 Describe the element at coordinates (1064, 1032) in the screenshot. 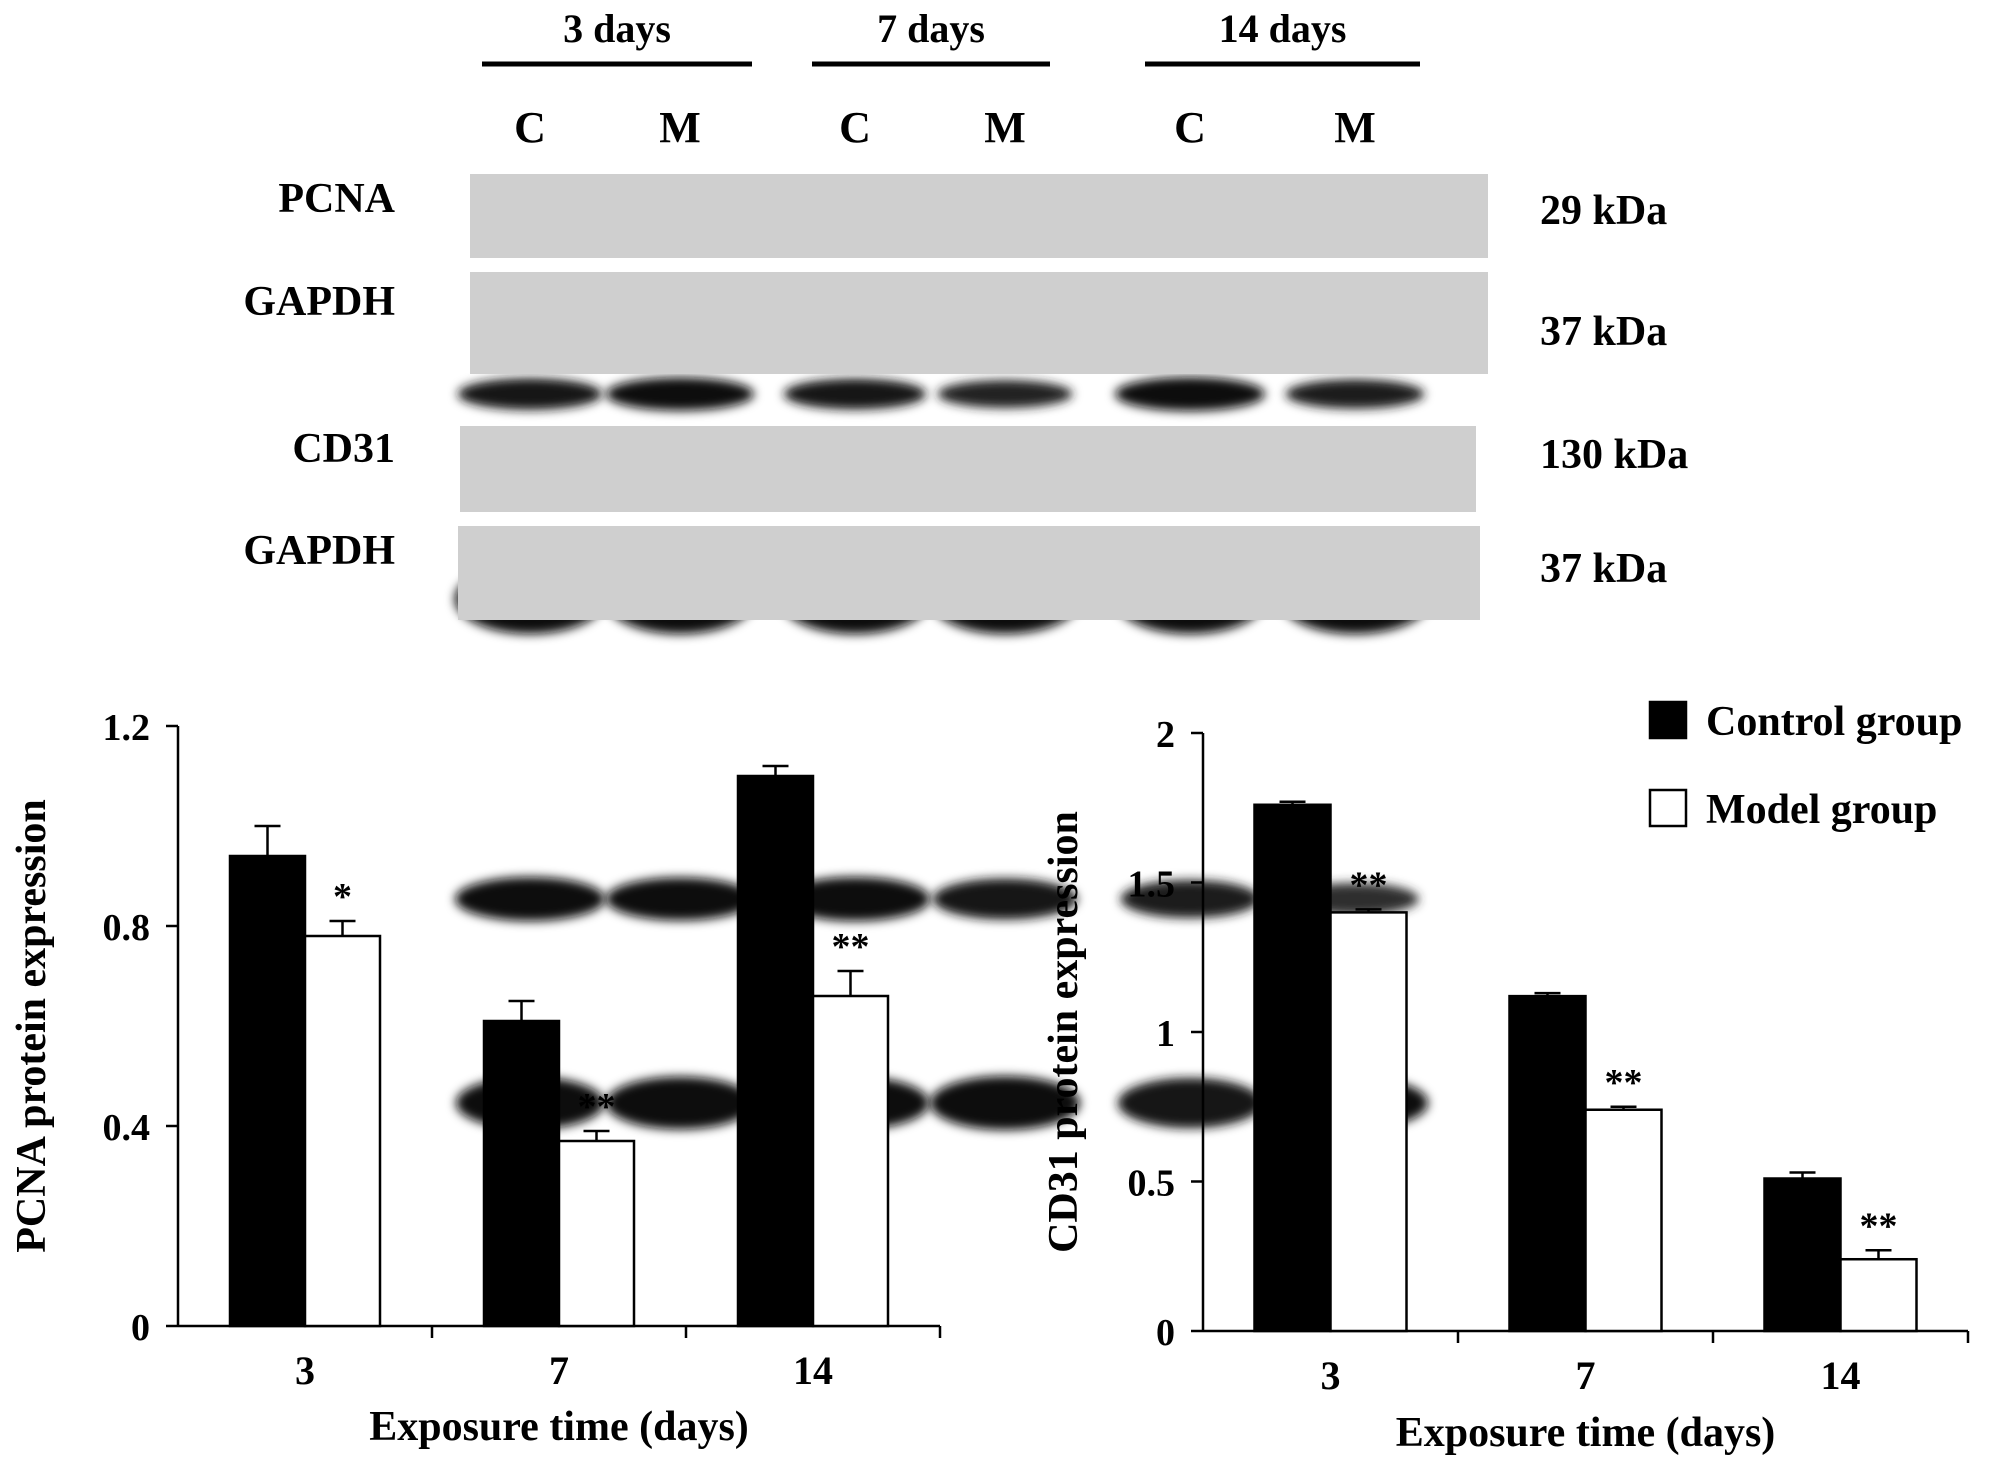

I see `y-axis-label: CD31 protein expression` at that location.